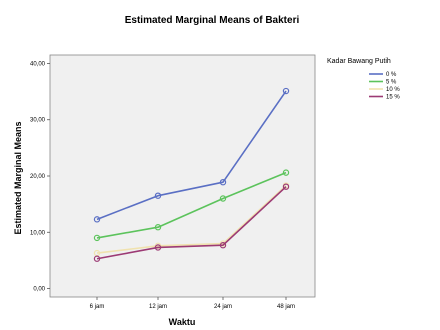 The width and height of the screenshot is (440, 330). Describe the element at coordinates (38, 233) in the screenshot. I see `y-tick-label: 10,00` at that location.